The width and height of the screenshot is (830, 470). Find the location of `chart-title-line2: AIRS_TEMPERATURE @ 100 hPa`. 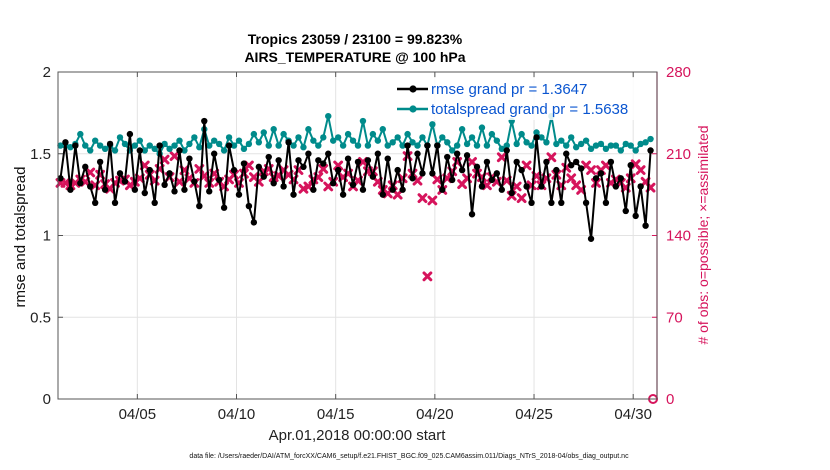

chart-title-line2: AIRS_TEMPERATURE @ 100 hPa is located at coordinates (354, 57).